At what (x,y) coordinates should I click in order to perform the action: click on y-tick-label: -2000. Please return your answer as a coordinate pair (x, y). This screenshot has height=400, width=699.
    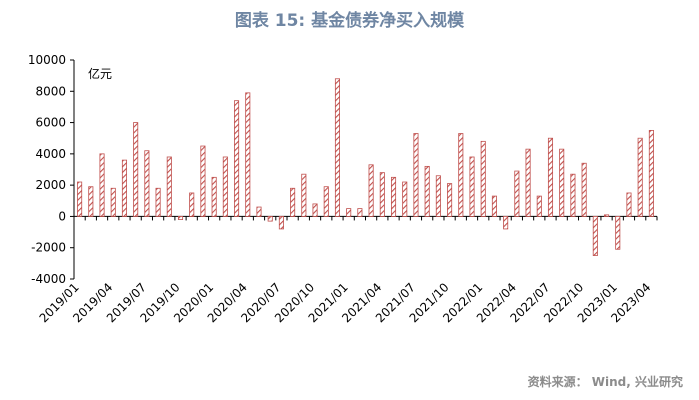
    Looking at the image, I should click on (48, 248).